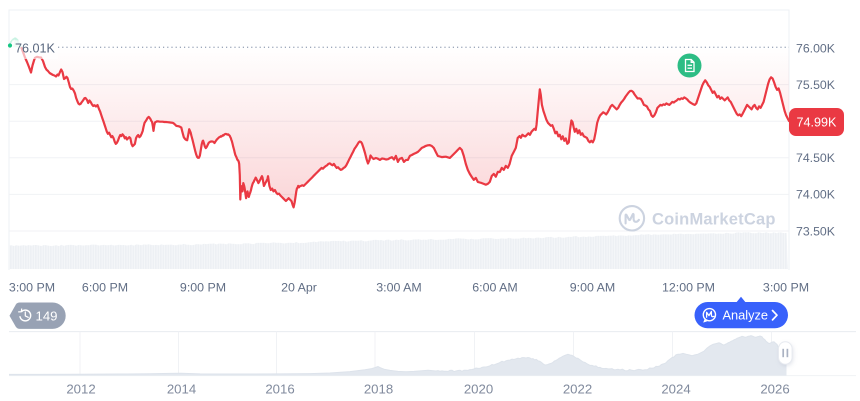 The height and width of the screenshot is (401, 860). I want to click on svg-text: 6:00 AM, so click(494, 288).